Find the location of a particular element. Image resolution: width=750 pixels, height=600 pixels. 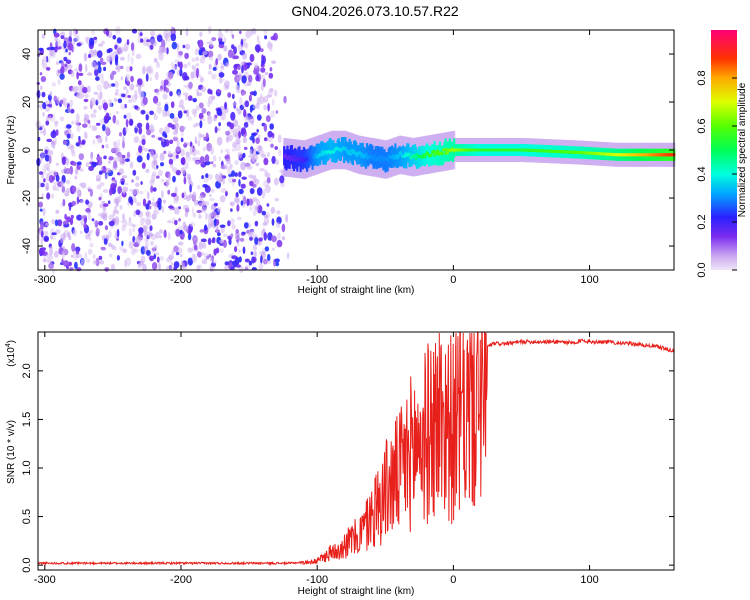

y-tick-label: -40 is located at coordinates (27, 246).